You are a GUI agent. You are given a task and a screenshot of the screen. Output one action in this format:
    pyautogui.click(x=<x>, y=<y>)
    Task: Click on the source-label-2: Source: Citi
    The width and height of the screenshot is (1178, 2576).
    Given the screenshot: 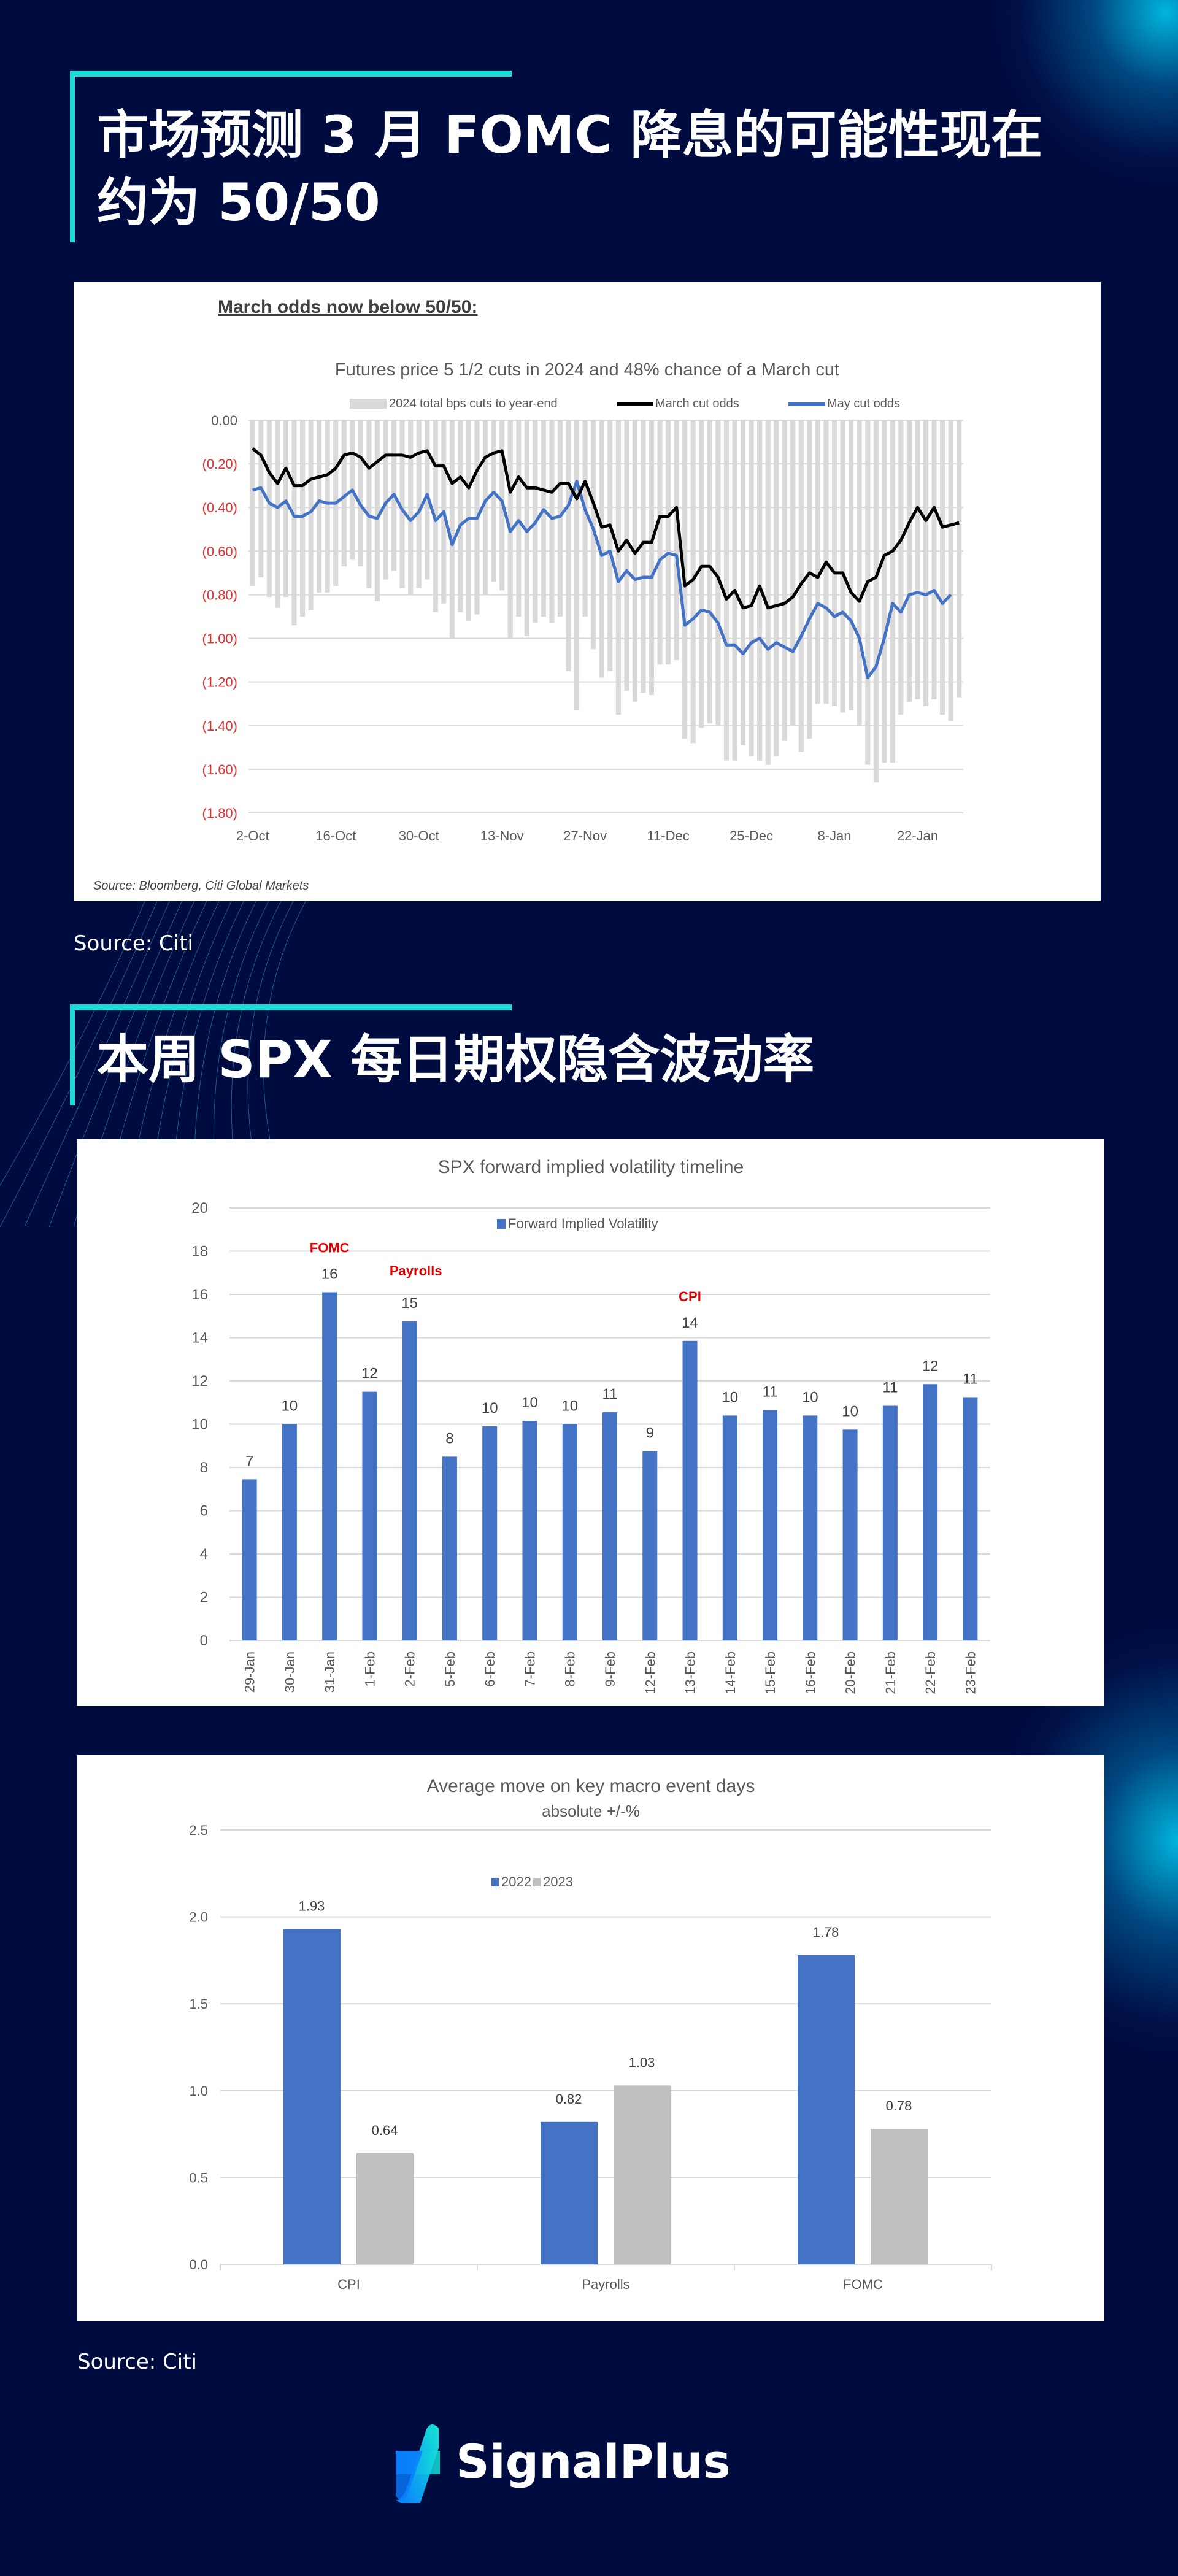 What is the action you would take?
    pyautogui.click(x=137, y=2362)
    